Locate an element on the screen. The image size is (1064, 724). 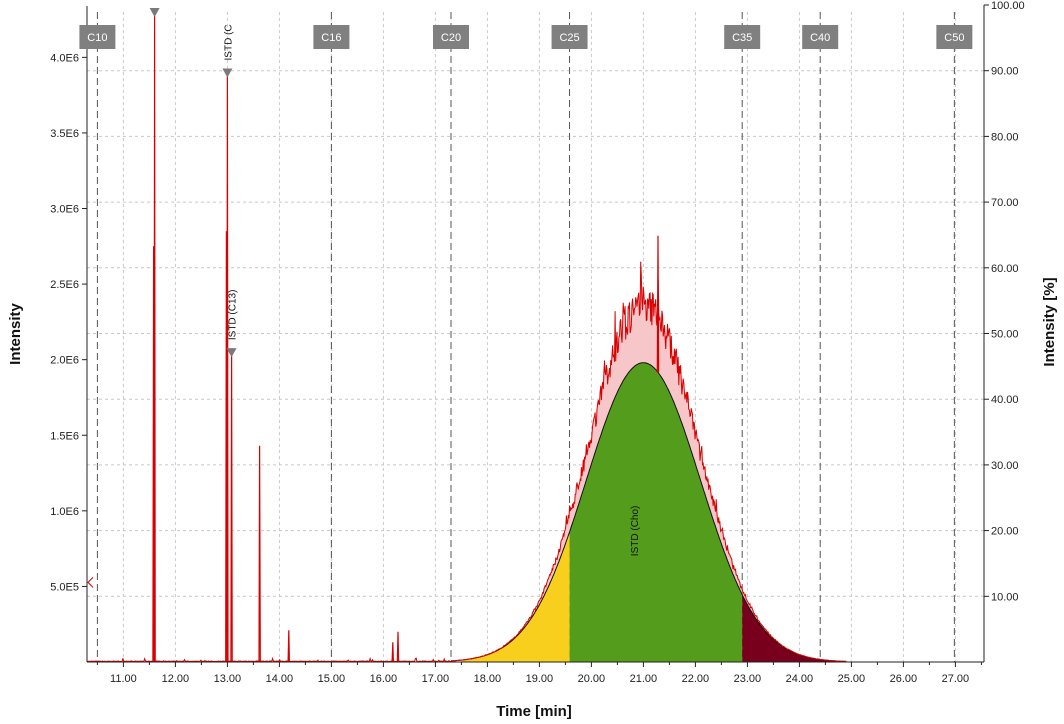
y-left-tick-label: 1.0E6 is located at coordinates (64, 512).